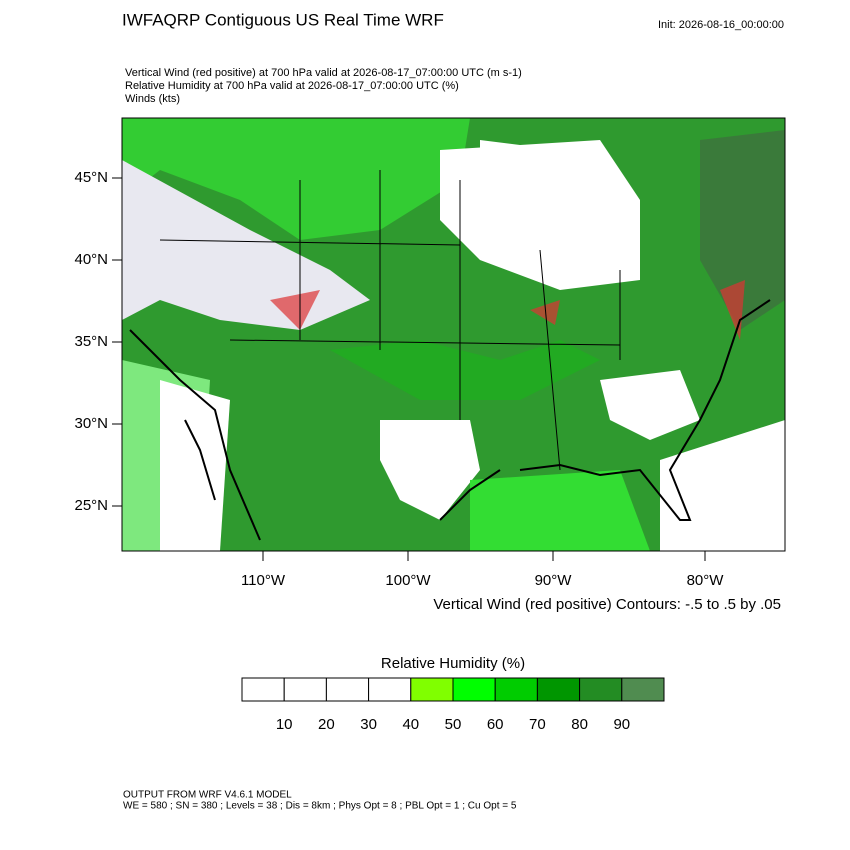 The image size is (850, 850). What do you see at coordinates (263, 580) in the screenshot?
I see `lon-label: 110°W` at bounding box center [263, 580].